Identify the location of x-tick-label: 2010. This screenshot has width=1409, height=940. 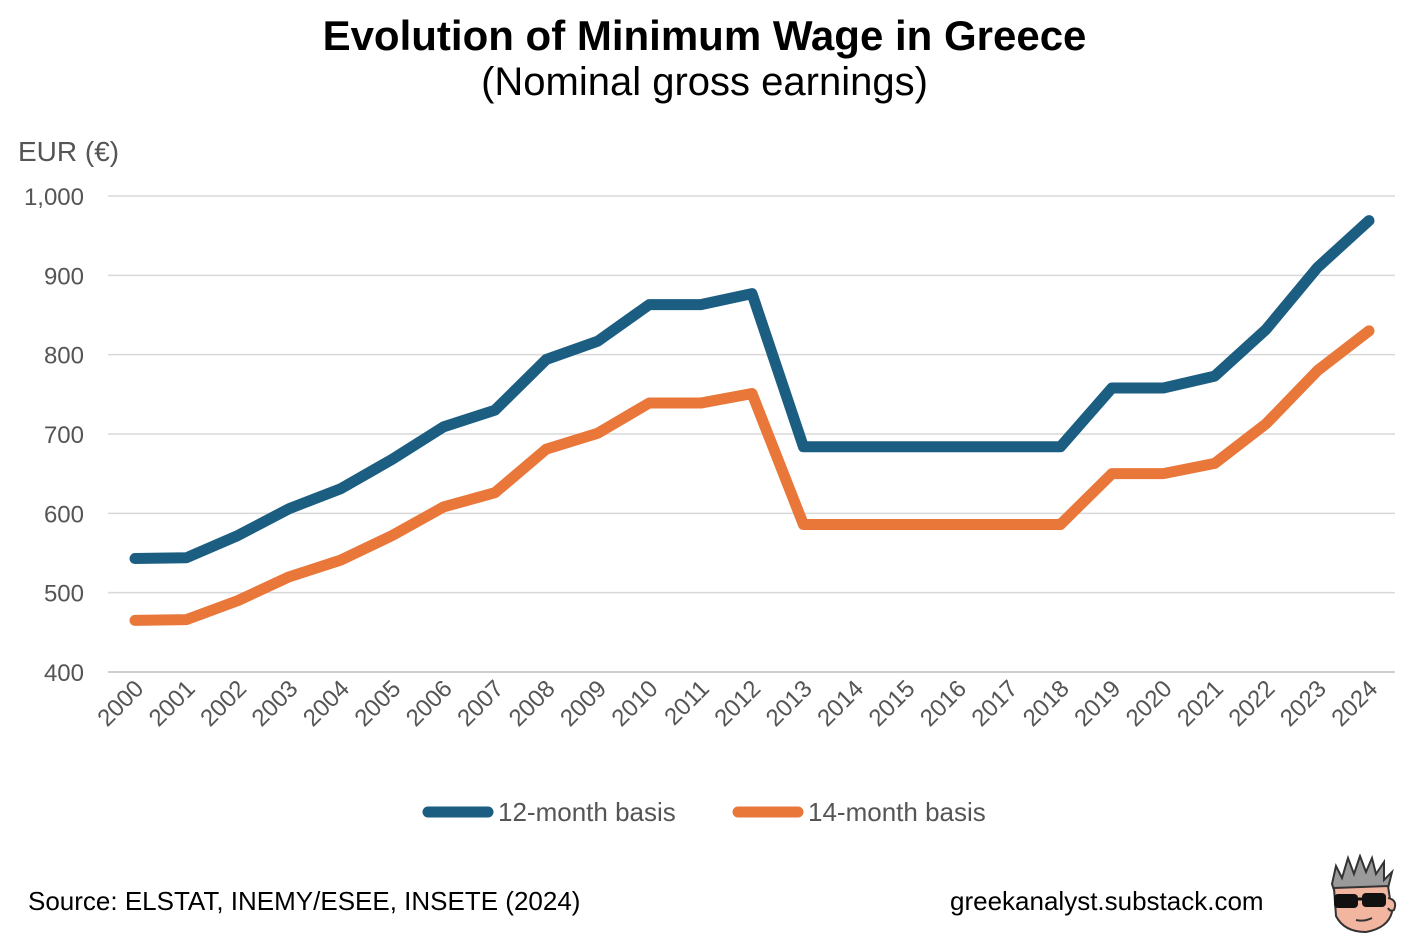
(635, 703).